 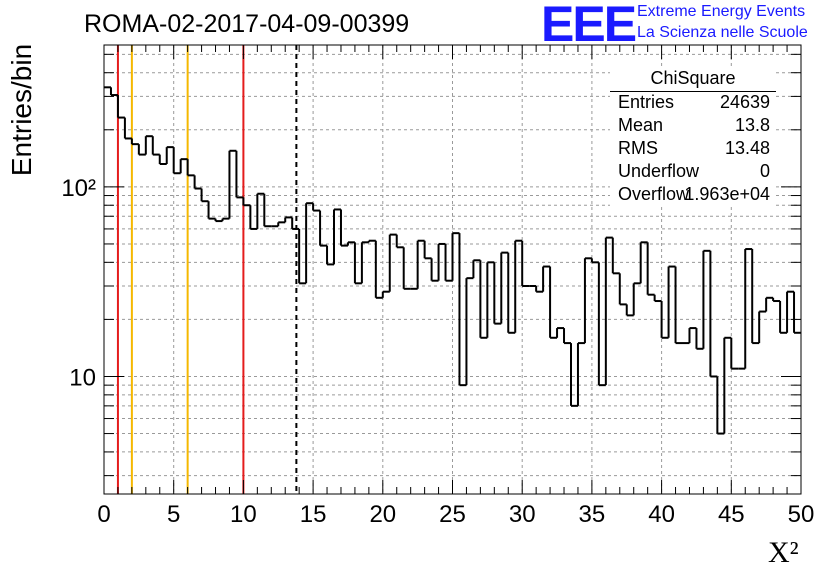 What do you see at coordinates (659, 171) in the screenshot?
I see `stat-label: Underflow` at bounding box center [659, 171].